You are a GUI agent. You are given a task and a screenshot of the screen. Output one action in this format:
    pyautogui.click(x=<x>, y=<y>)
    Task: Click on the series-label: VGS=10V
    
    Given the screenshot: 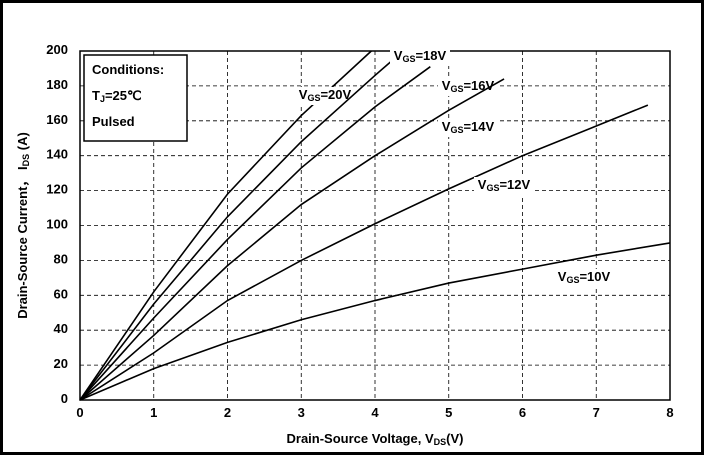 What is the action you would take?
    pyautogui.click(x=584, y=277)
    